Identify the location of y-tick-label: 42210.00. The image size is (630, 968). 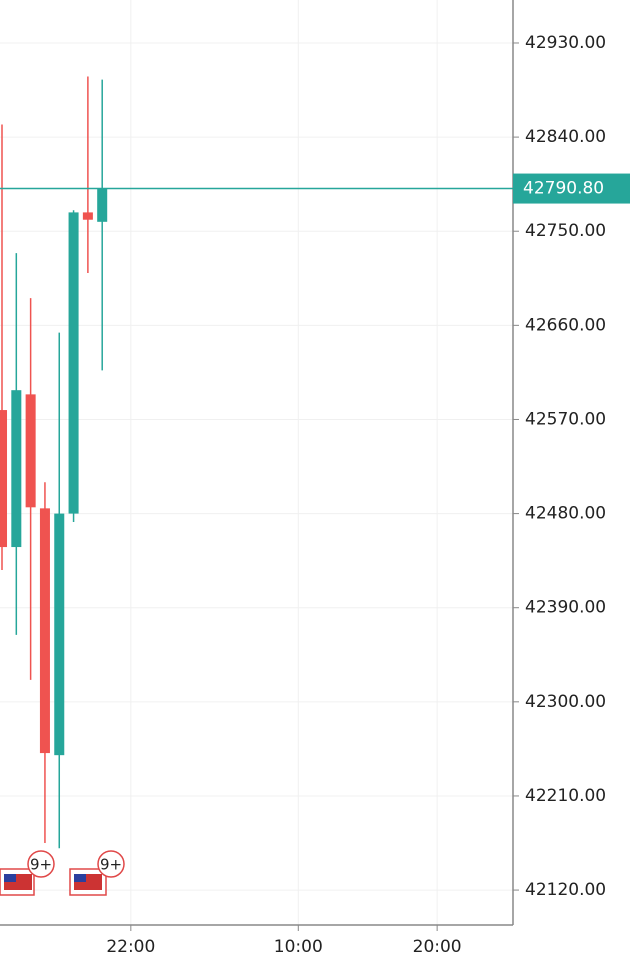
(565, 796).